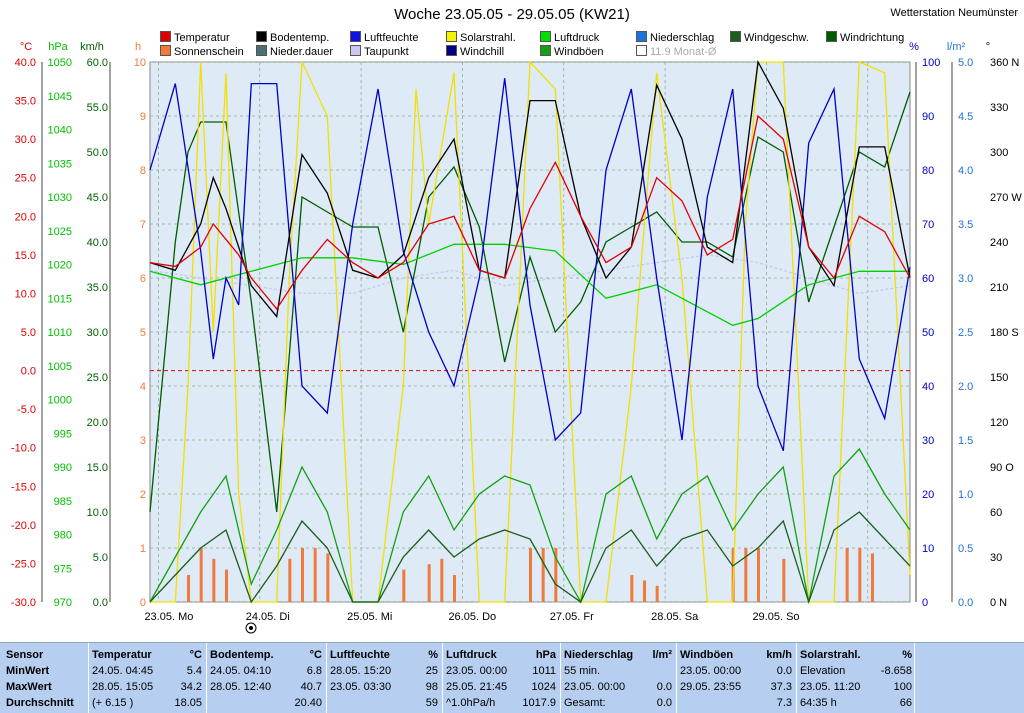 The height and width of the screenshot is (713, 1024). Describe the element at coordinates (471, 703) in the screenshot. I see `table-cell-label: ^1.0hPa/h` at that location.